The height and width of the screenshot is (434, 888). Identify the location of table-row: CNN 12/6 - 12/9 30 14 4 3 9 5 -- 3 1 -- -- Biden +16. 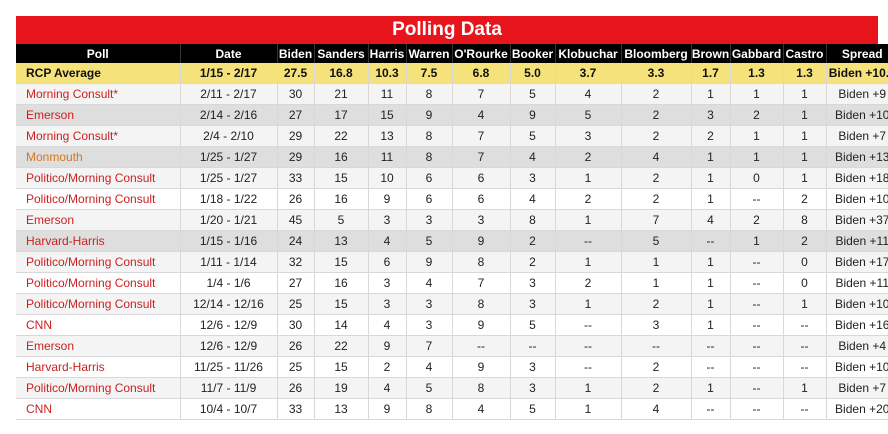
(452, 325).